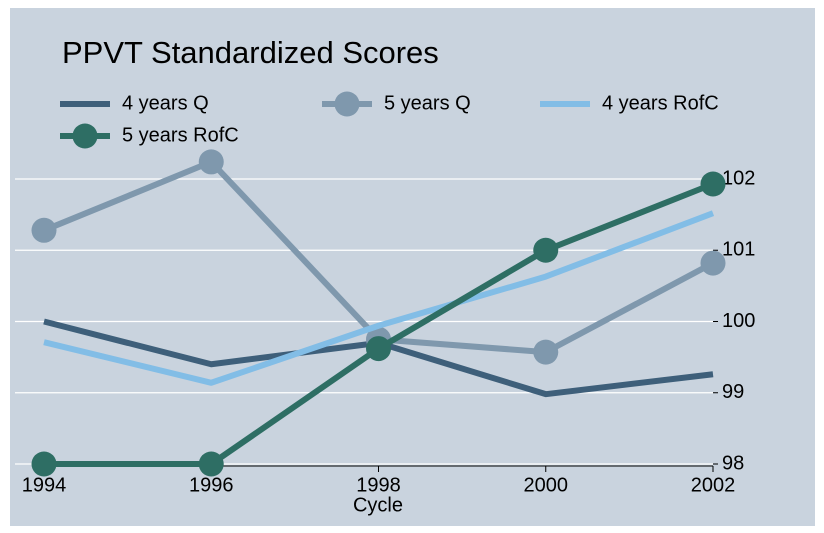 The width and height of the screenshot is (824, 533). Describe the element at coordinates (660, 103) in the screenshot. I see `legend-label: 4 years RofC` at that location.